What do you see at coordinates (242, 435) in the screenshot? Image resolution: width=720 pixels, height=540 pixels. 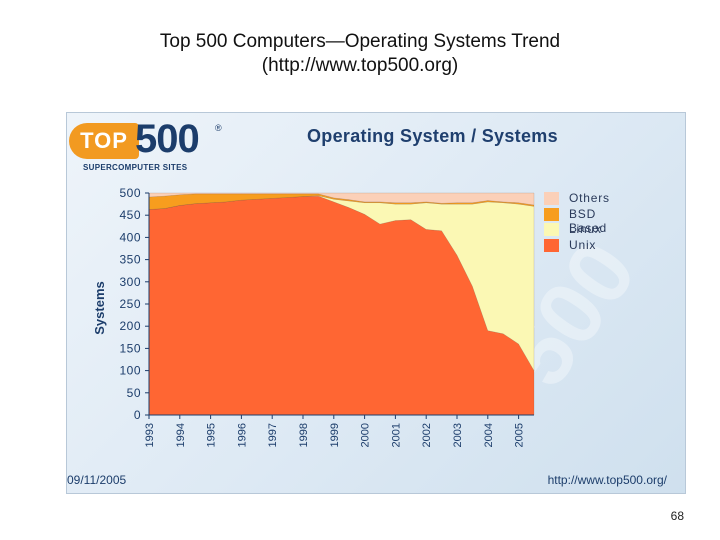 I see `x-tick-label: 1996` at bounding box center [242, 435].